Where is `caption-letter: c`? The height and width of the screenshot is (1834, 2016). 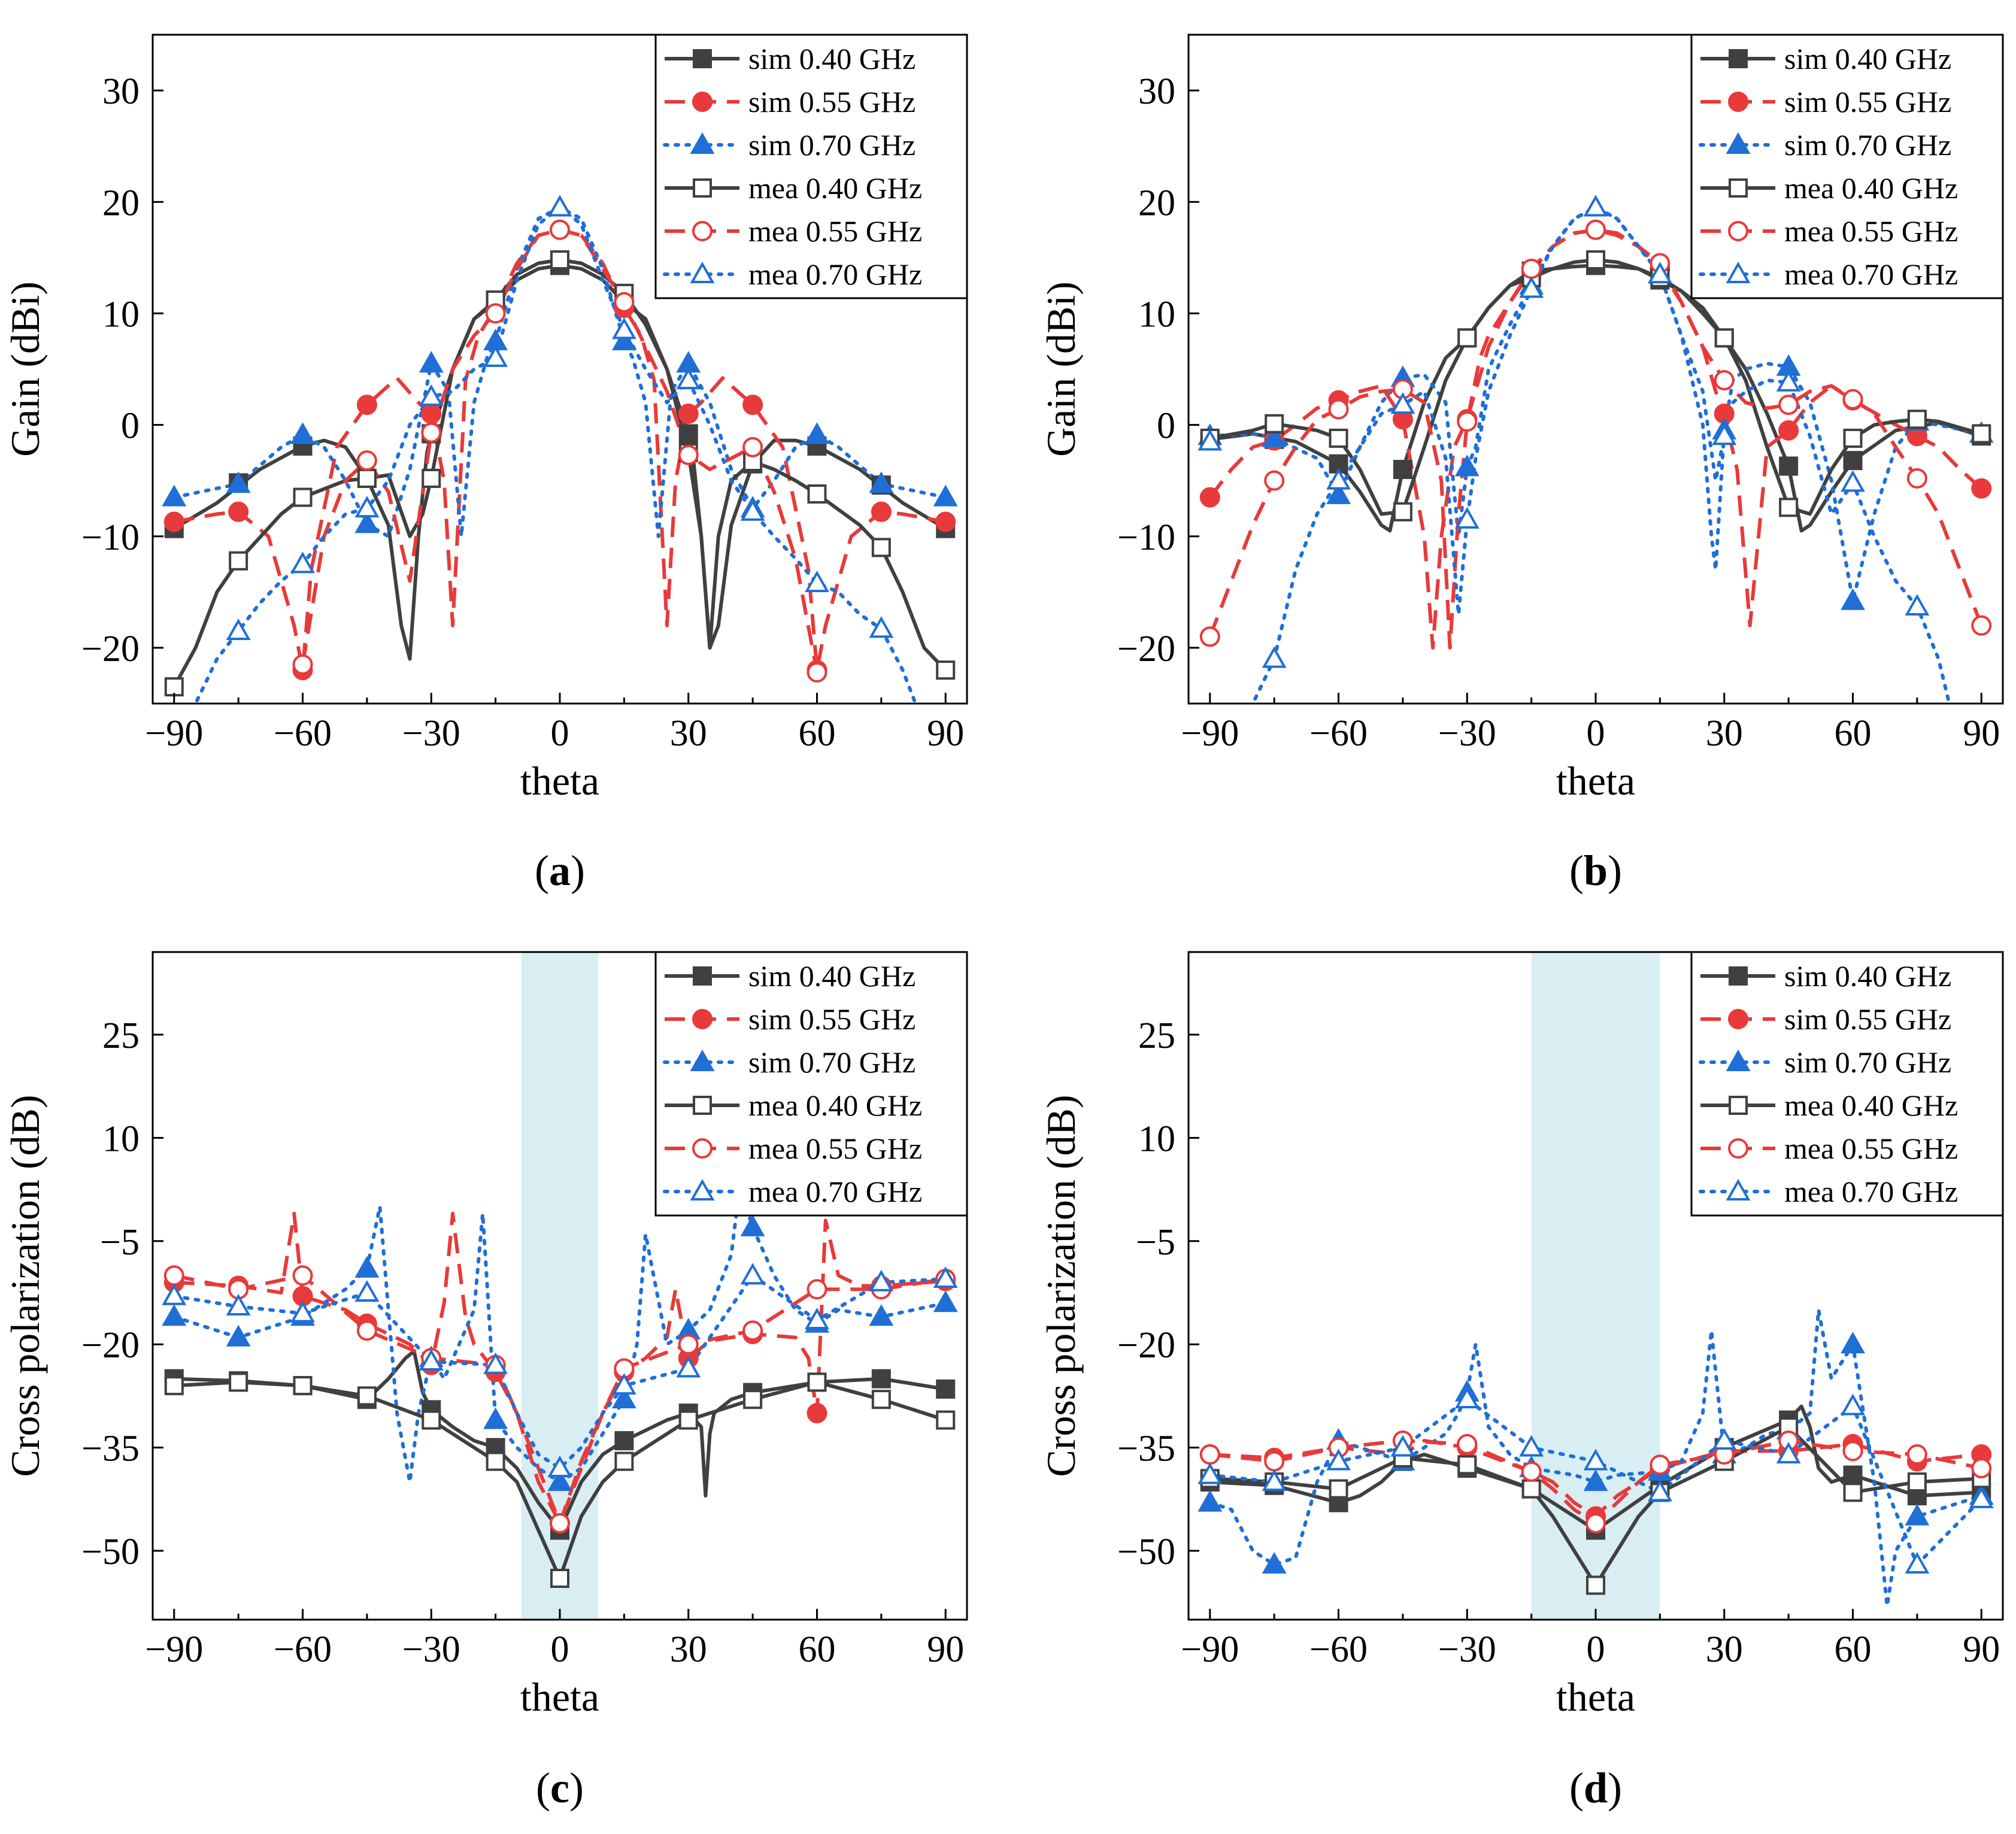
caption-letter: c is located at coordinates (559, 1788).